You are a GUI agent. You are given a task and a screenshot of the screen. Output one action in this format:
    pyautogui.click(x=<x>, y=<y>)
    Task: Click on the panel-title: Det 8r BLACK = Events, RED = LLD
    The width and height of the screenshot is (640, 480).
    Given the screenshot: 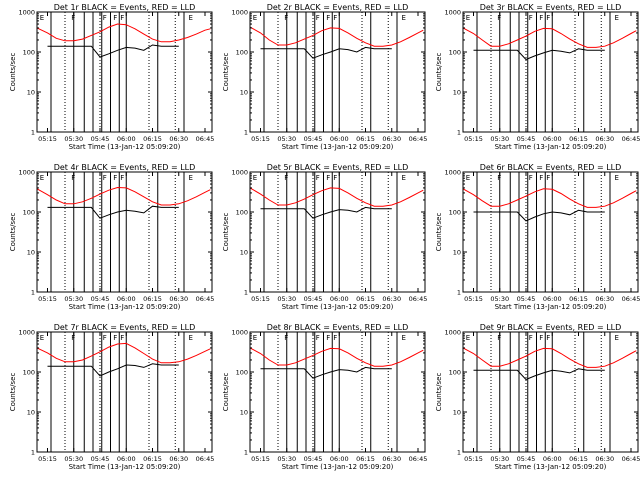 What is the action you would take?
    pyautogui.click(x=338, y=327)
    